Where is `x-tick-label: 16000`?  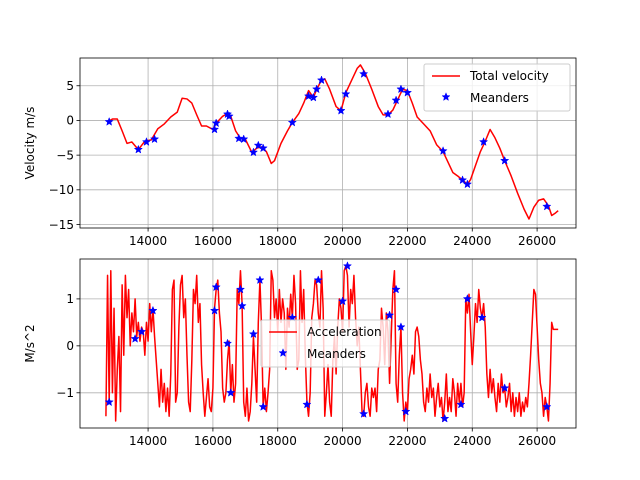 x-tick-label: 16000 is located at coordinates (213, 241).